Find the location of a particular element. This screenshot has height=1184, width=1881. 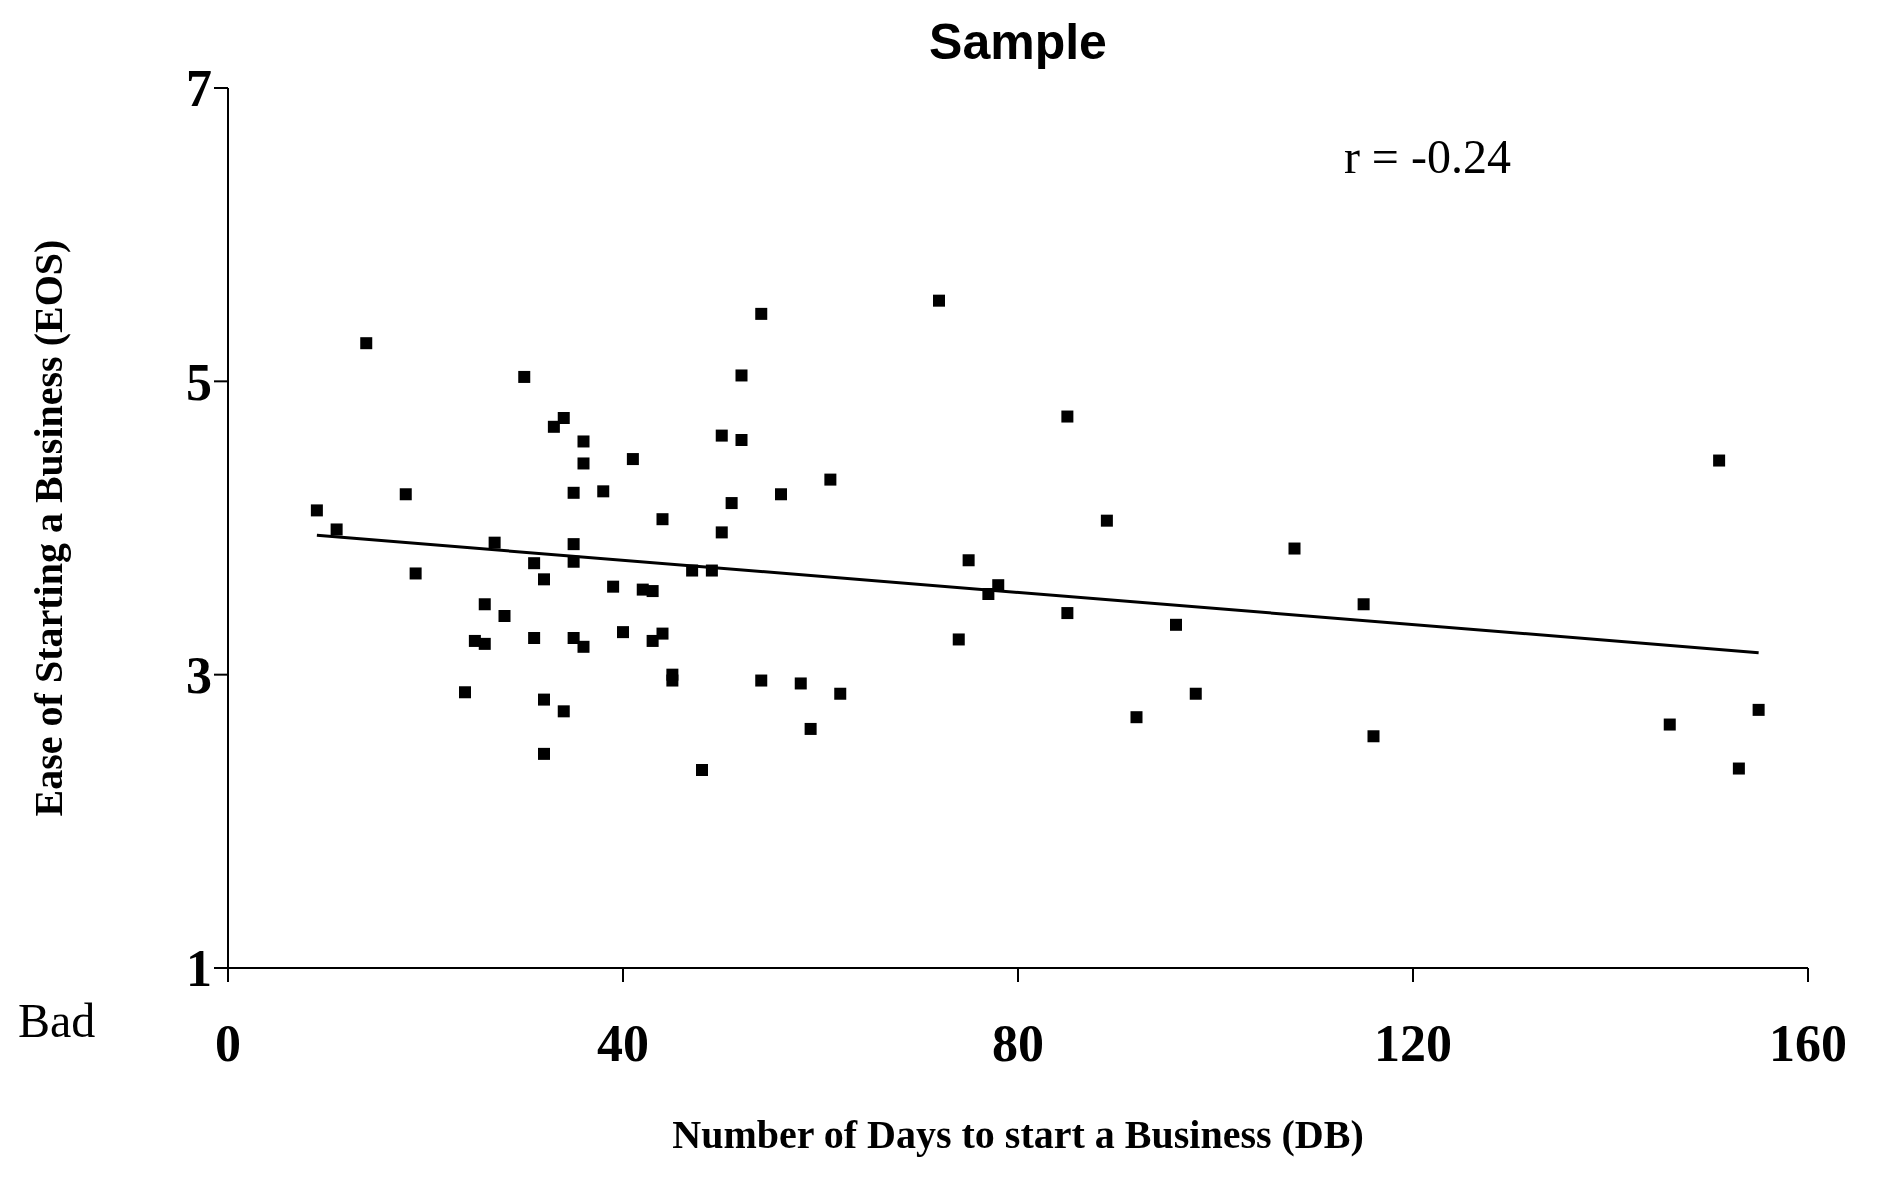

y-axis-title: Ease of Starting a Business (EOS) is located at coordinates (49, 528).